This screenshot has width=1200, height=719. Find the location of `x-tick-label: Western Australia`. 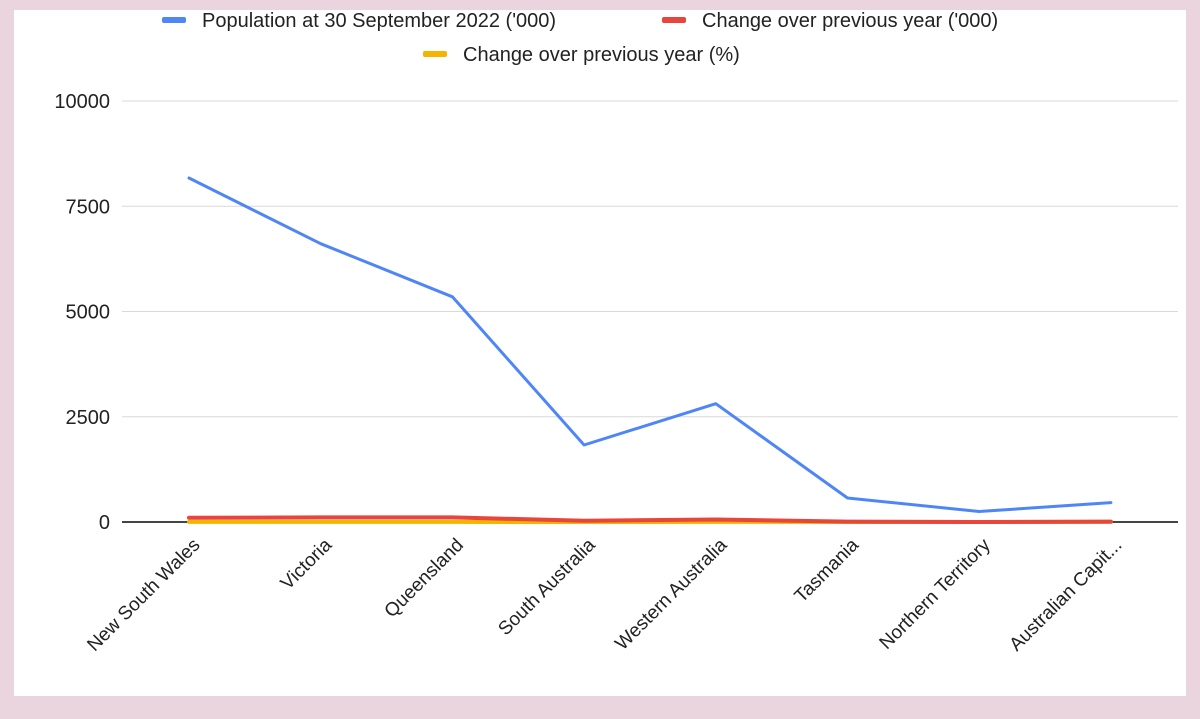

x-tick-label: Western Australia is located at coordinates (671, 594).